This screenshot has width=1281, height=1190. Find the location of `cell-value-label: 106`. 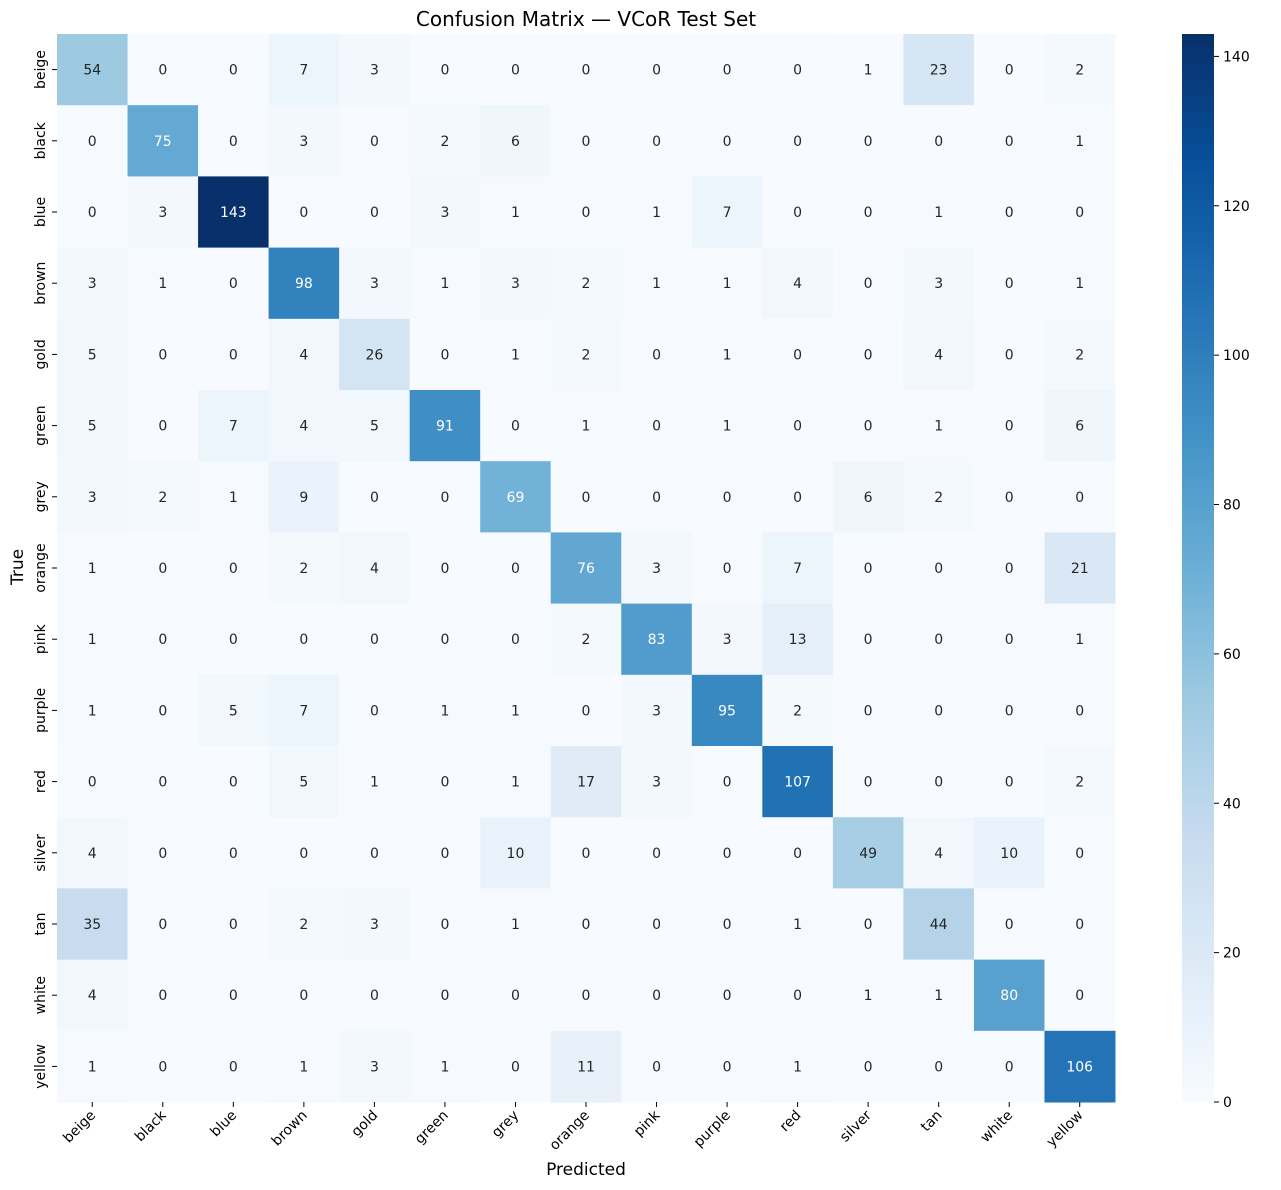

cell-value-label: 106 is located at coordinates (1079, 1067).